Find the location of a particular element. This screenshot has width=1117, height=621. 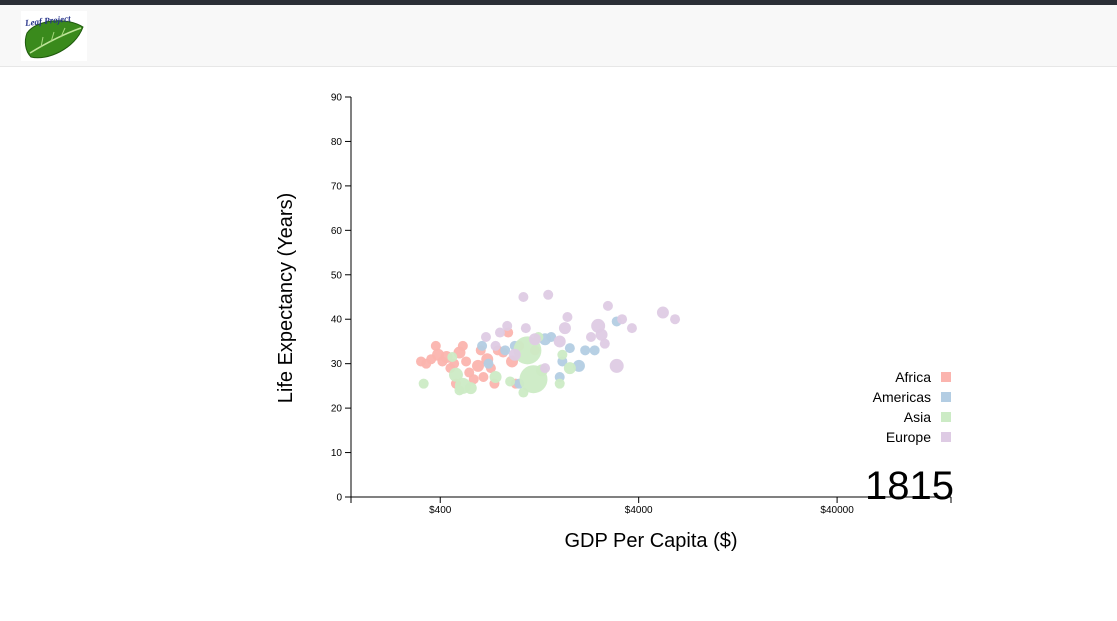

y-tick-label: 60 is located at coordinates (337, 231).